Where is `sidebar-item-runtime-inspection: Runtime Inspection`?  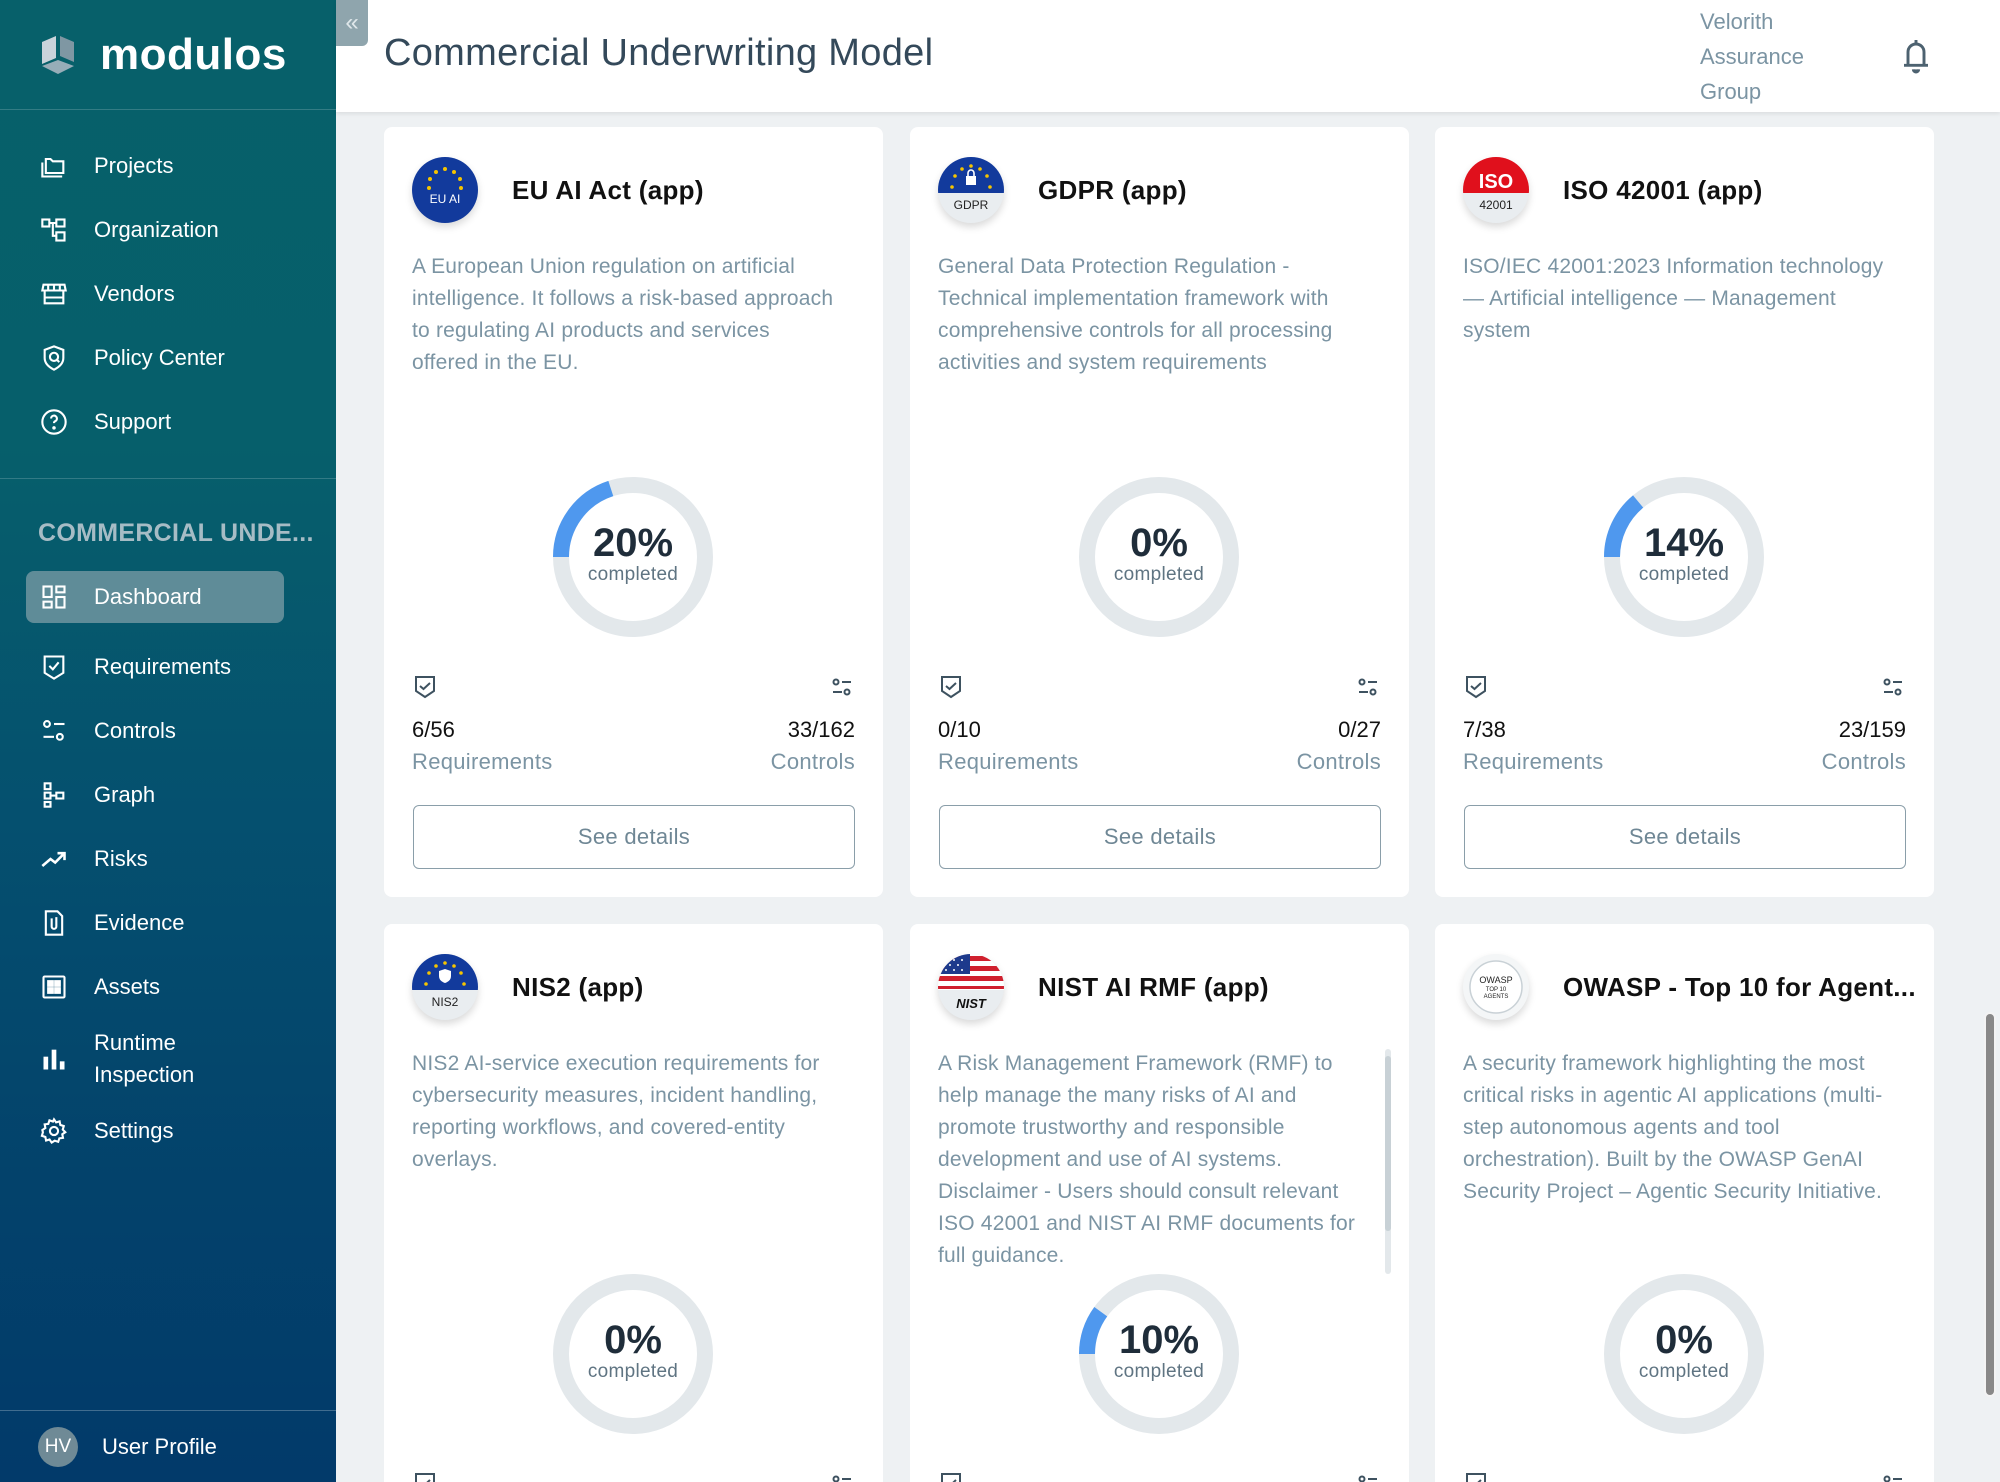
sidebar-item-runtime-inspection: Runtime Inspection is located at coordinates (168, 1059).